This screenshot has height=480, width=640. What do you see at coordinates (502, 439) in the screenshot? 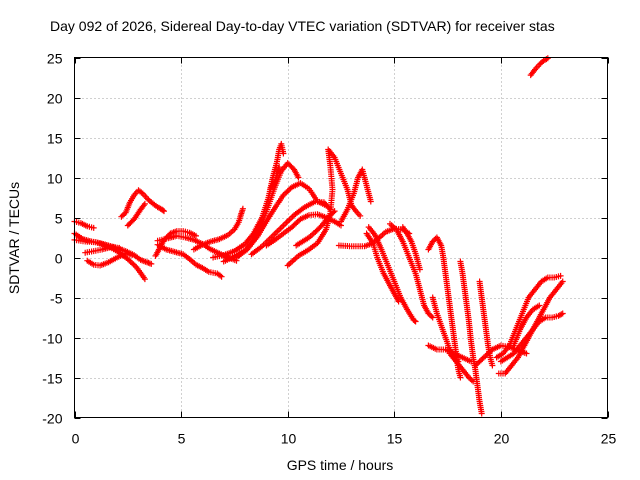
I see `x-tick-label: 20` at bounding box center [502, 439].